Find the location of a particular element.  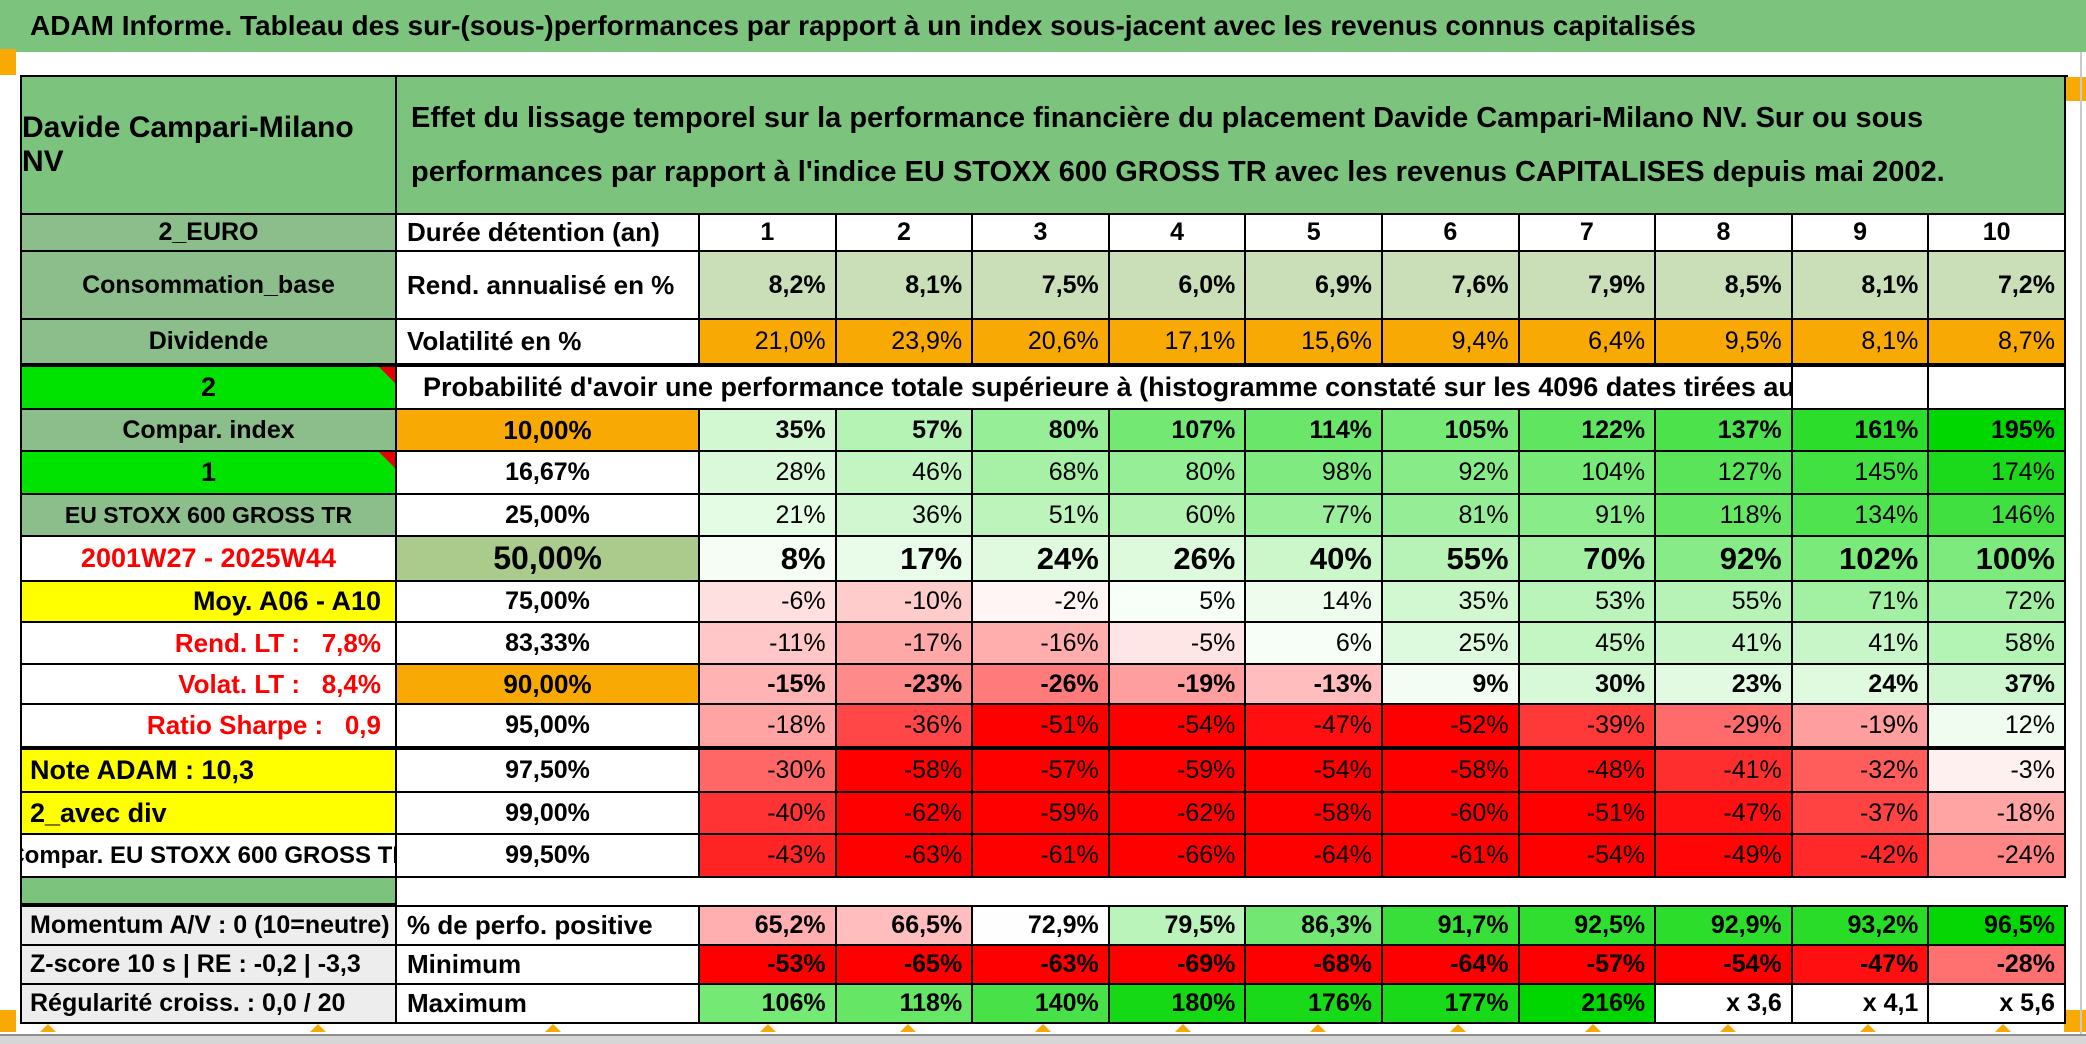

row-subheader: 97,50% is located at coordinates (548, 771).